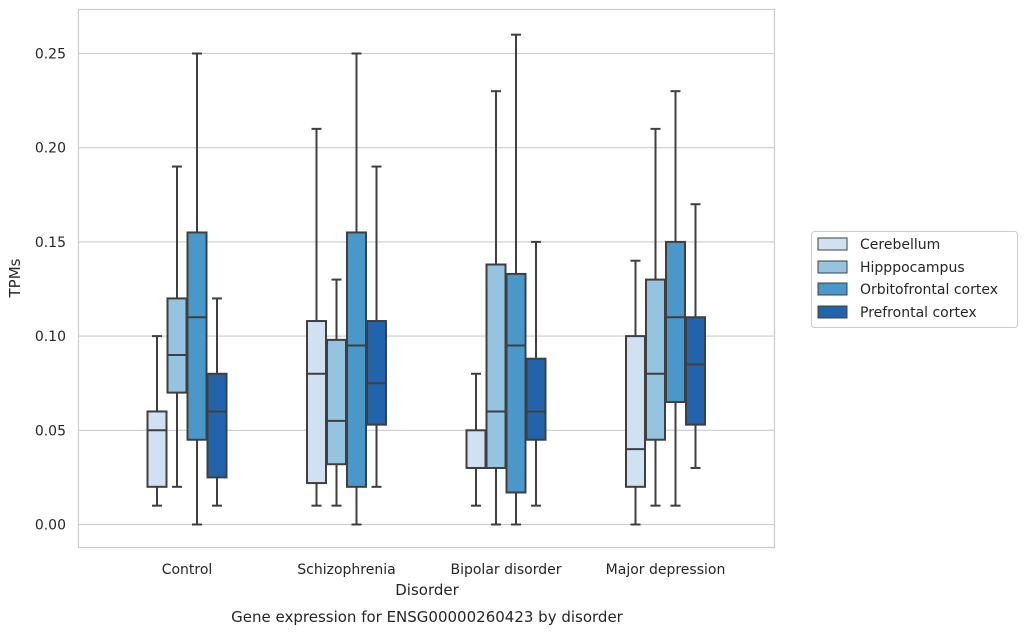 This screenshot has width=1028, height=634. Describe the element at coordinates (50, 431) in the screenshot. I see `y-tick-label: 0.05` at that location.